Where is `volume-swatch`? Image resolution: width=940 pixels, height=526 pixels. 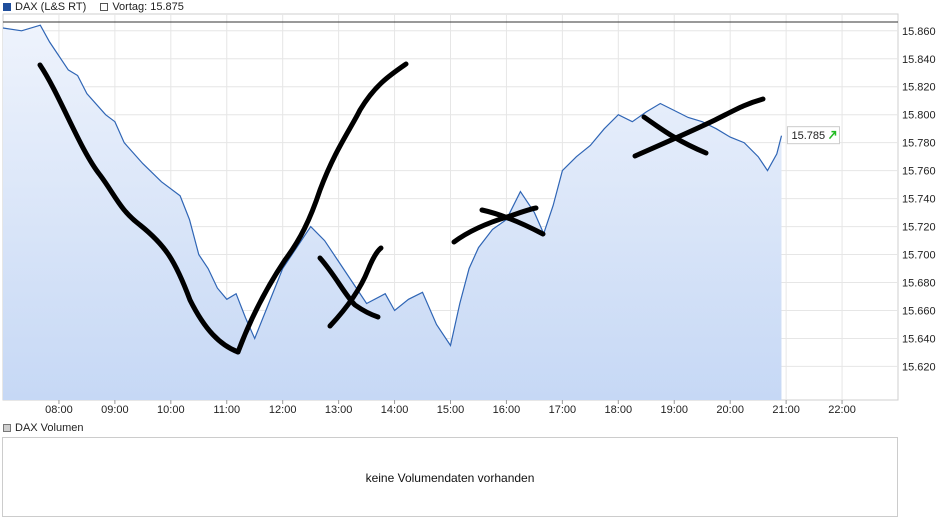 volume-swatch is located at coordinates (7, 428).